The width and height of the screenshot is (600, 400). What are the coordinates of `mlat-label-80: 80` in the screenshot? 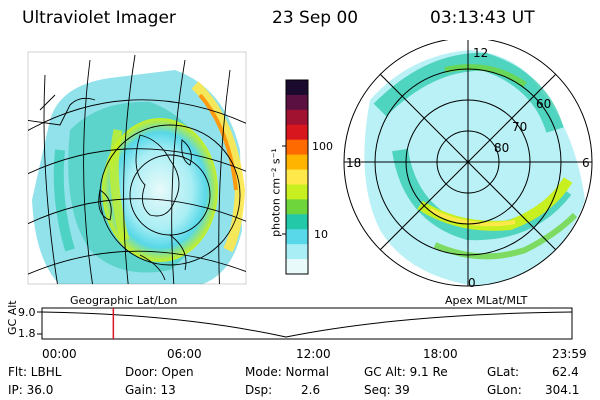 It's located at (502, 148).